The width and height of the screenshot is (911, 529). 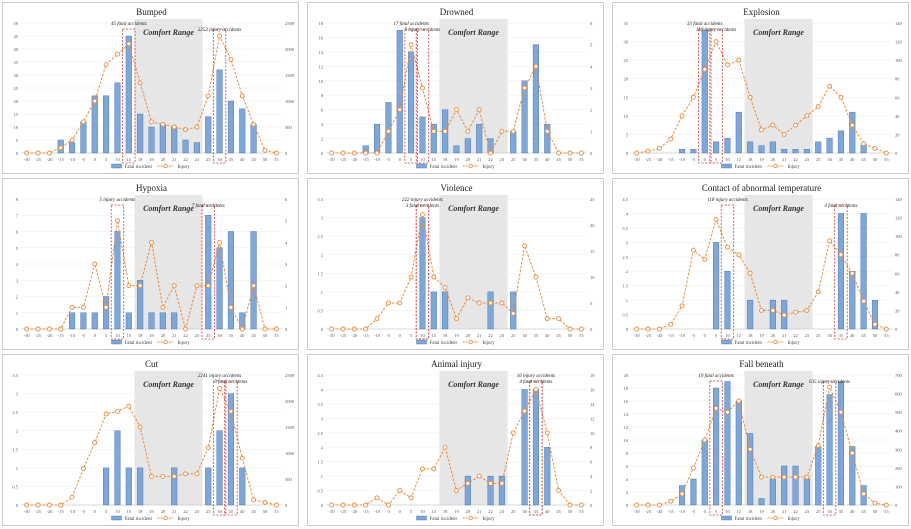 What do you see at coordinates (289, 479) in the screenshot?
I see `right-axis-tick-label: 500` at bounding box center [289, 479].